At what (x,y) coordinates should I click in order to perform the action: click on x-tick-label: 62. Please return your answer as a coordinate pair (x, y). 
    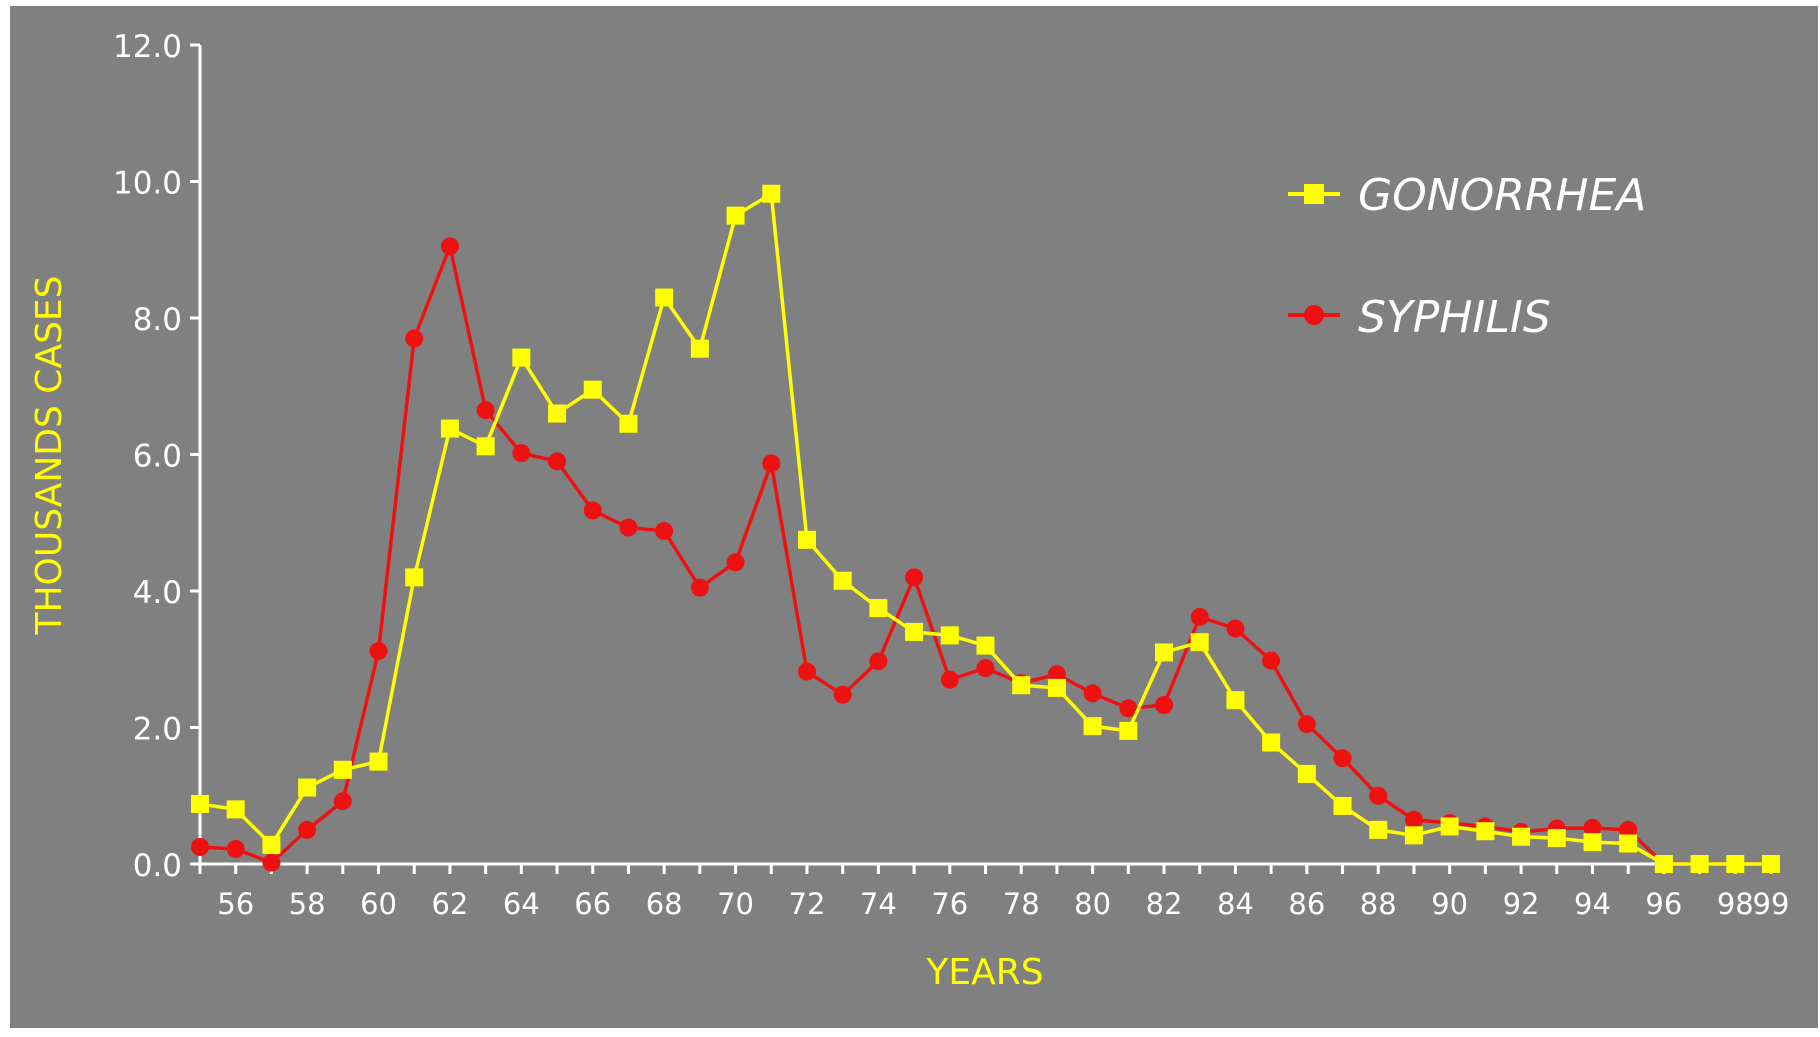
    Looking at the image, I should click on (449, 904).